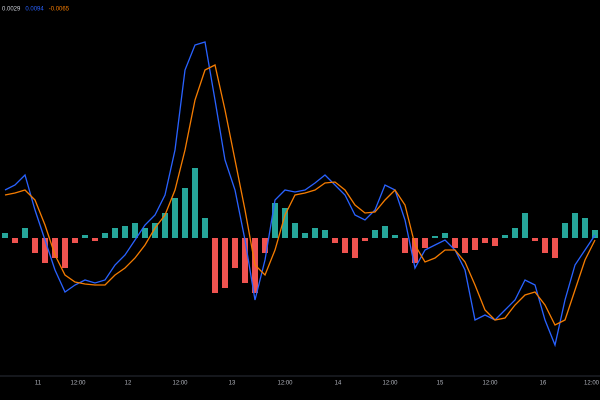 The image size is (600, 400). What do you see at coordinates (128, 384) in the screenshot?
I see `x-tick-label: 12` at bounding box center [128, 384].